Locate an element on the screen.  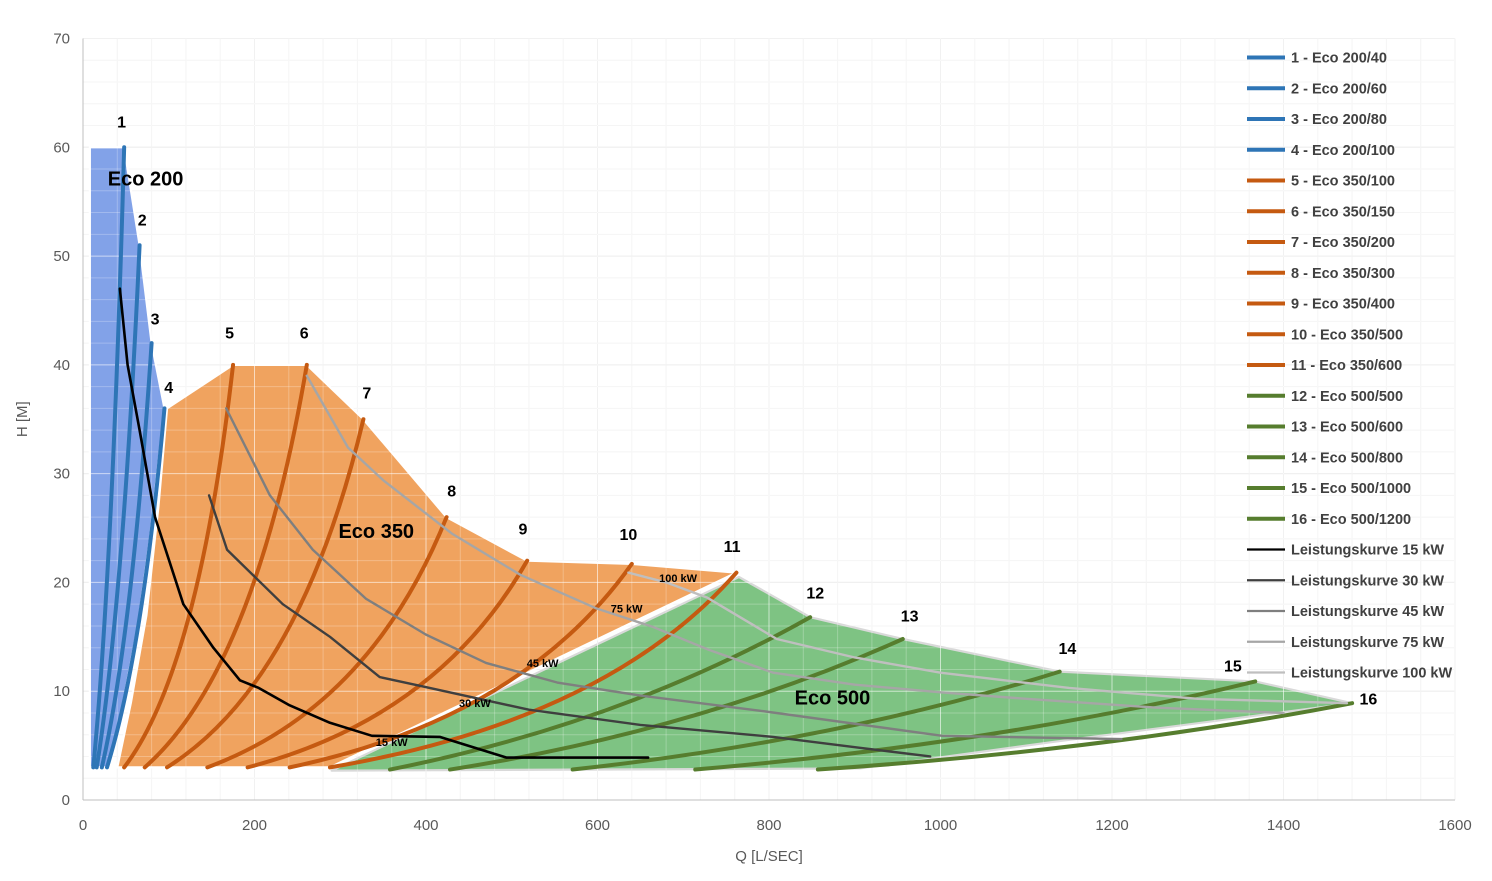
curve-number-label: 13 is located at coordinates (910, 617).